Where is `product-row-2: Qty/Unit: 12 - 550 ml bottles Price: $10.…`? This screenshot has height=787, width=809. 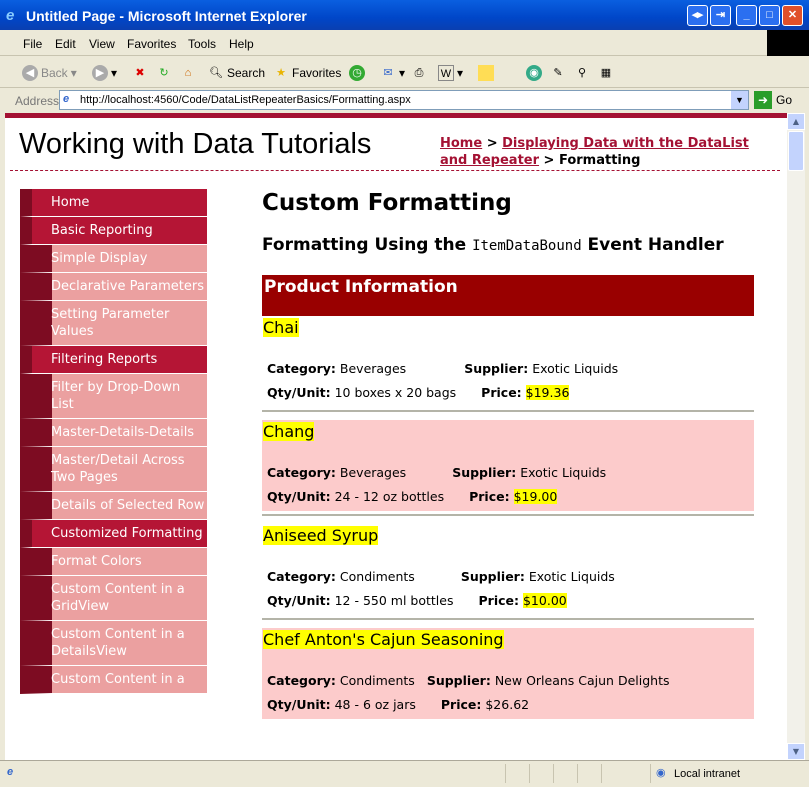 product-row-2: Qty/Unit: 12 - 550 ml bottles Price: $10.… is located at coordinates (417, 600).